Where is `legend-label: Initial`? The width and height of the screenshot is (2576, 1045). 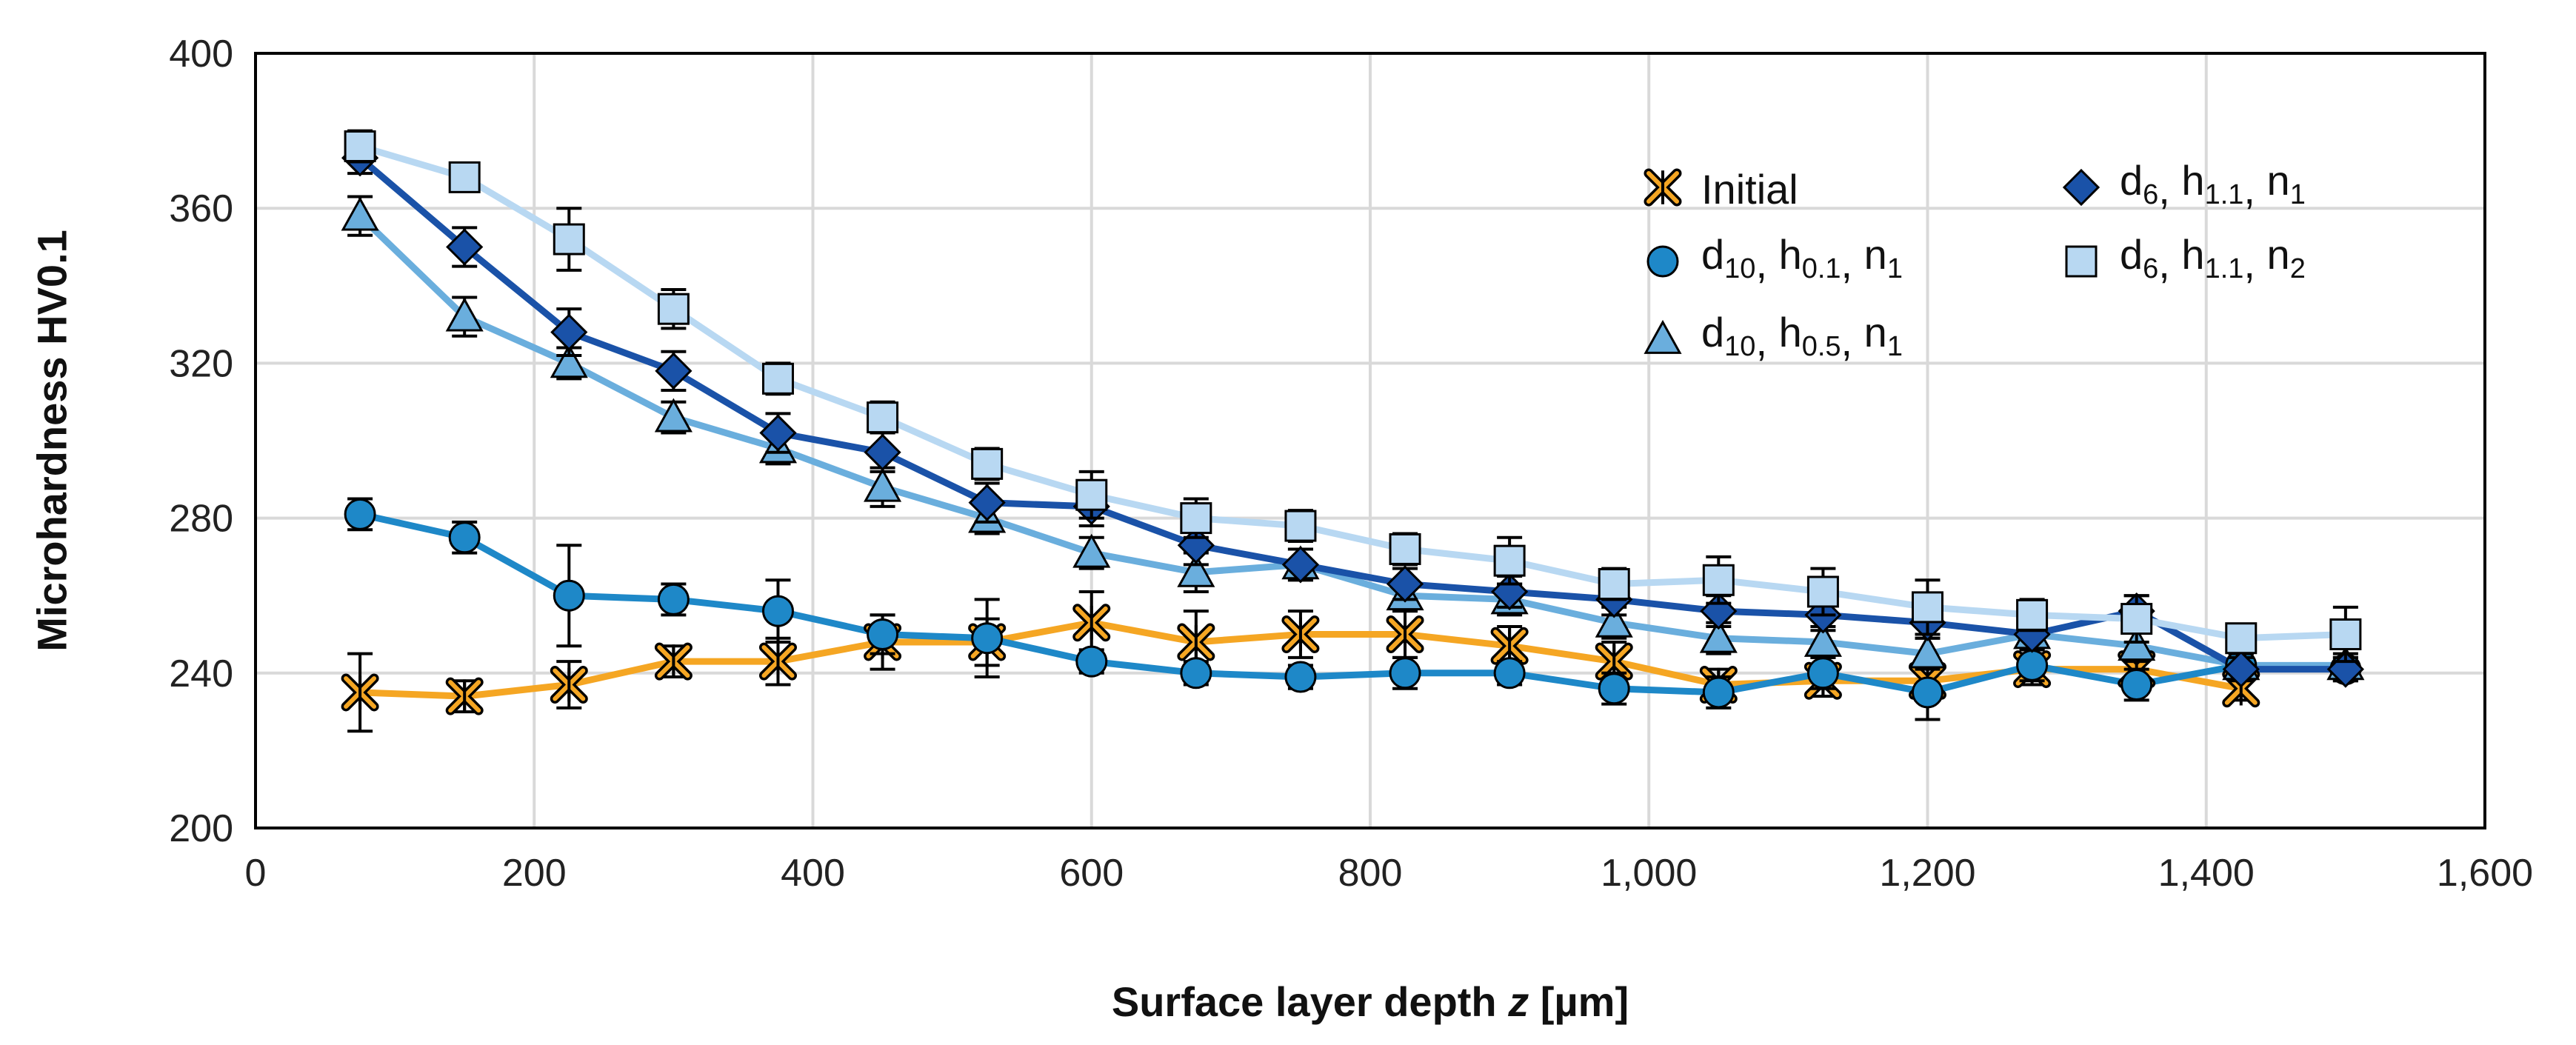 legend-label: Initial is located at coordinates (1750, 189).